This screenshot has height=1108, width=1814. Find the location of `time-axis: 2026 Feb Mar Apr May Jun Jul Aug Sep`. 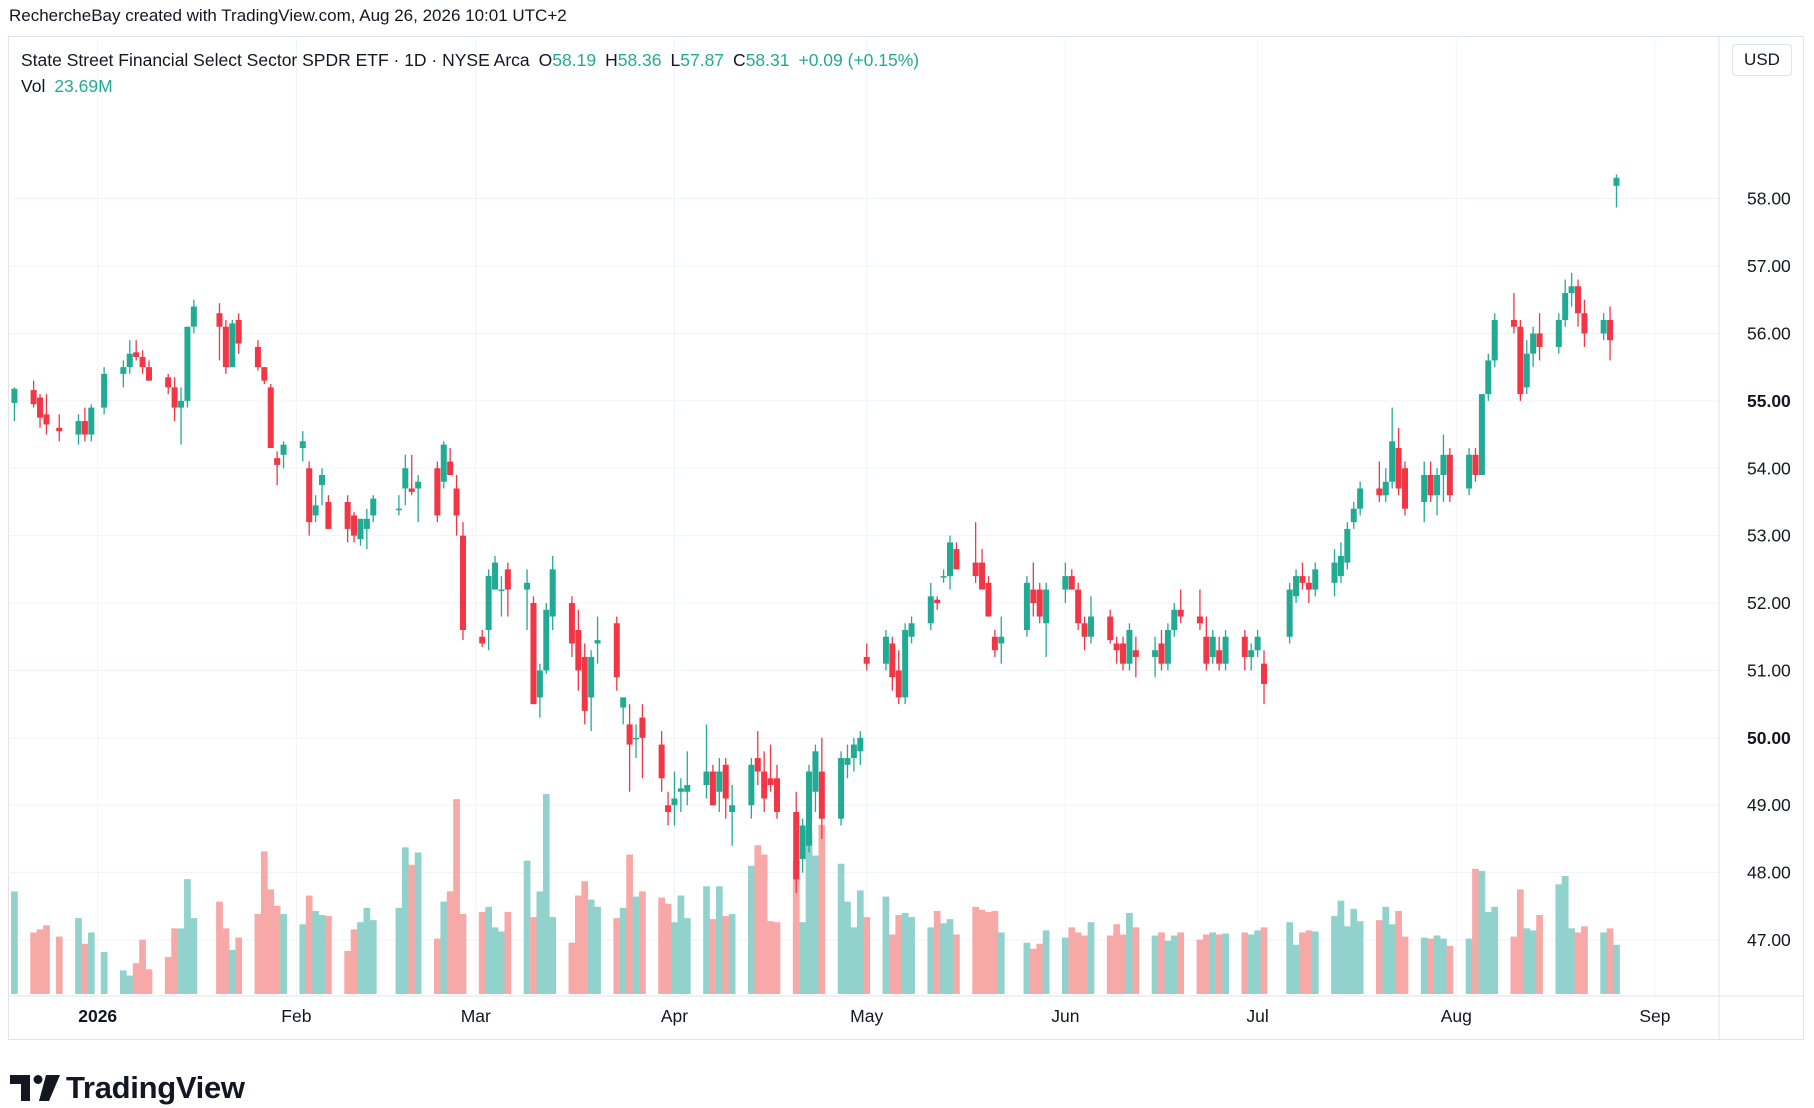

time-axis: 2026 Feb Mar Apr May Jun Jul Aug Sep is located at coordinates (874, 1016).